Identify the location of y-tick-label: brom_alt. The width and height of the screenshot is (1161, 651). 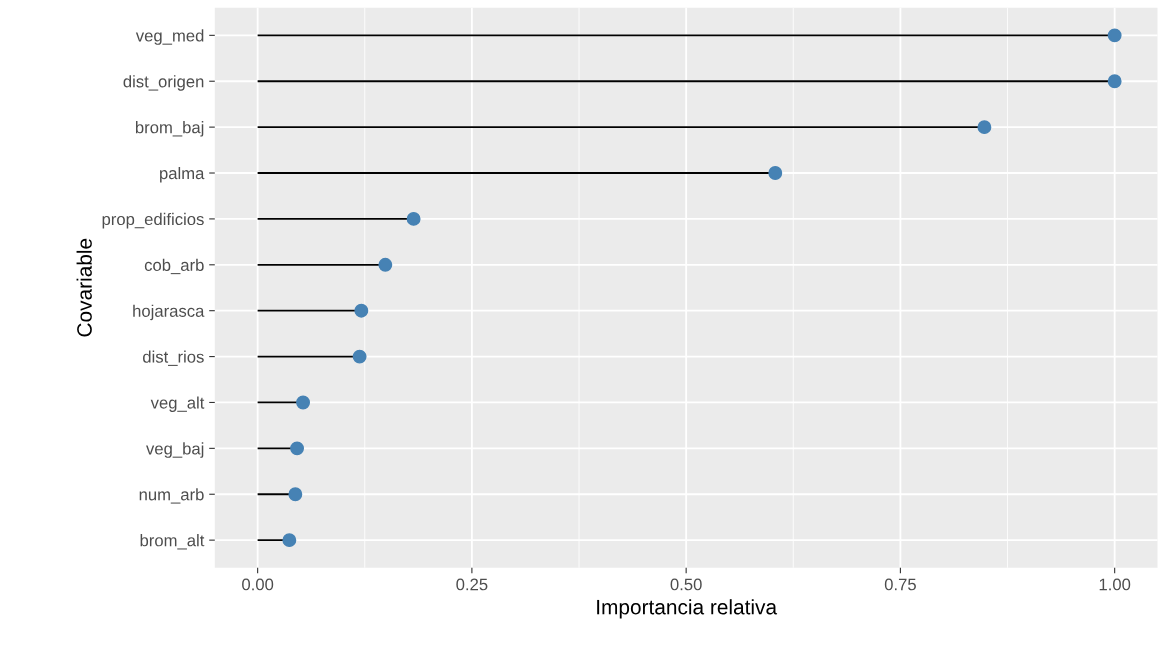
(172, 542).